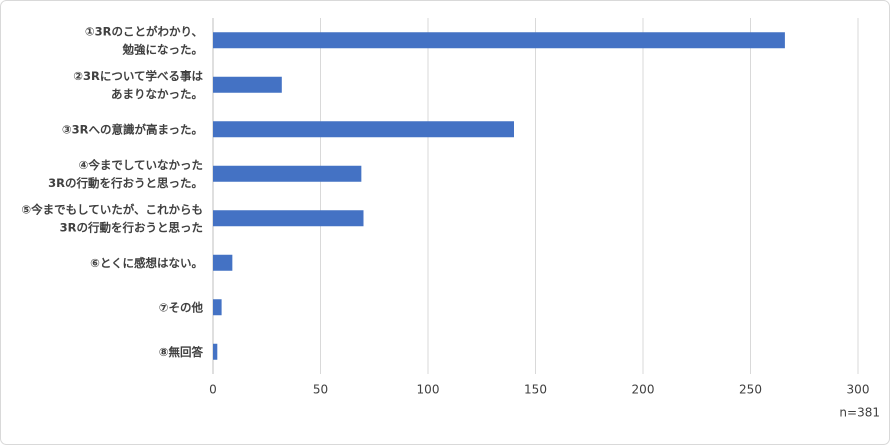  Describe the element at coordinates (138, 84) in the screenshot. I see `y-tick-label: ②3Rについて学べる事はあまりなかった。` at that location.